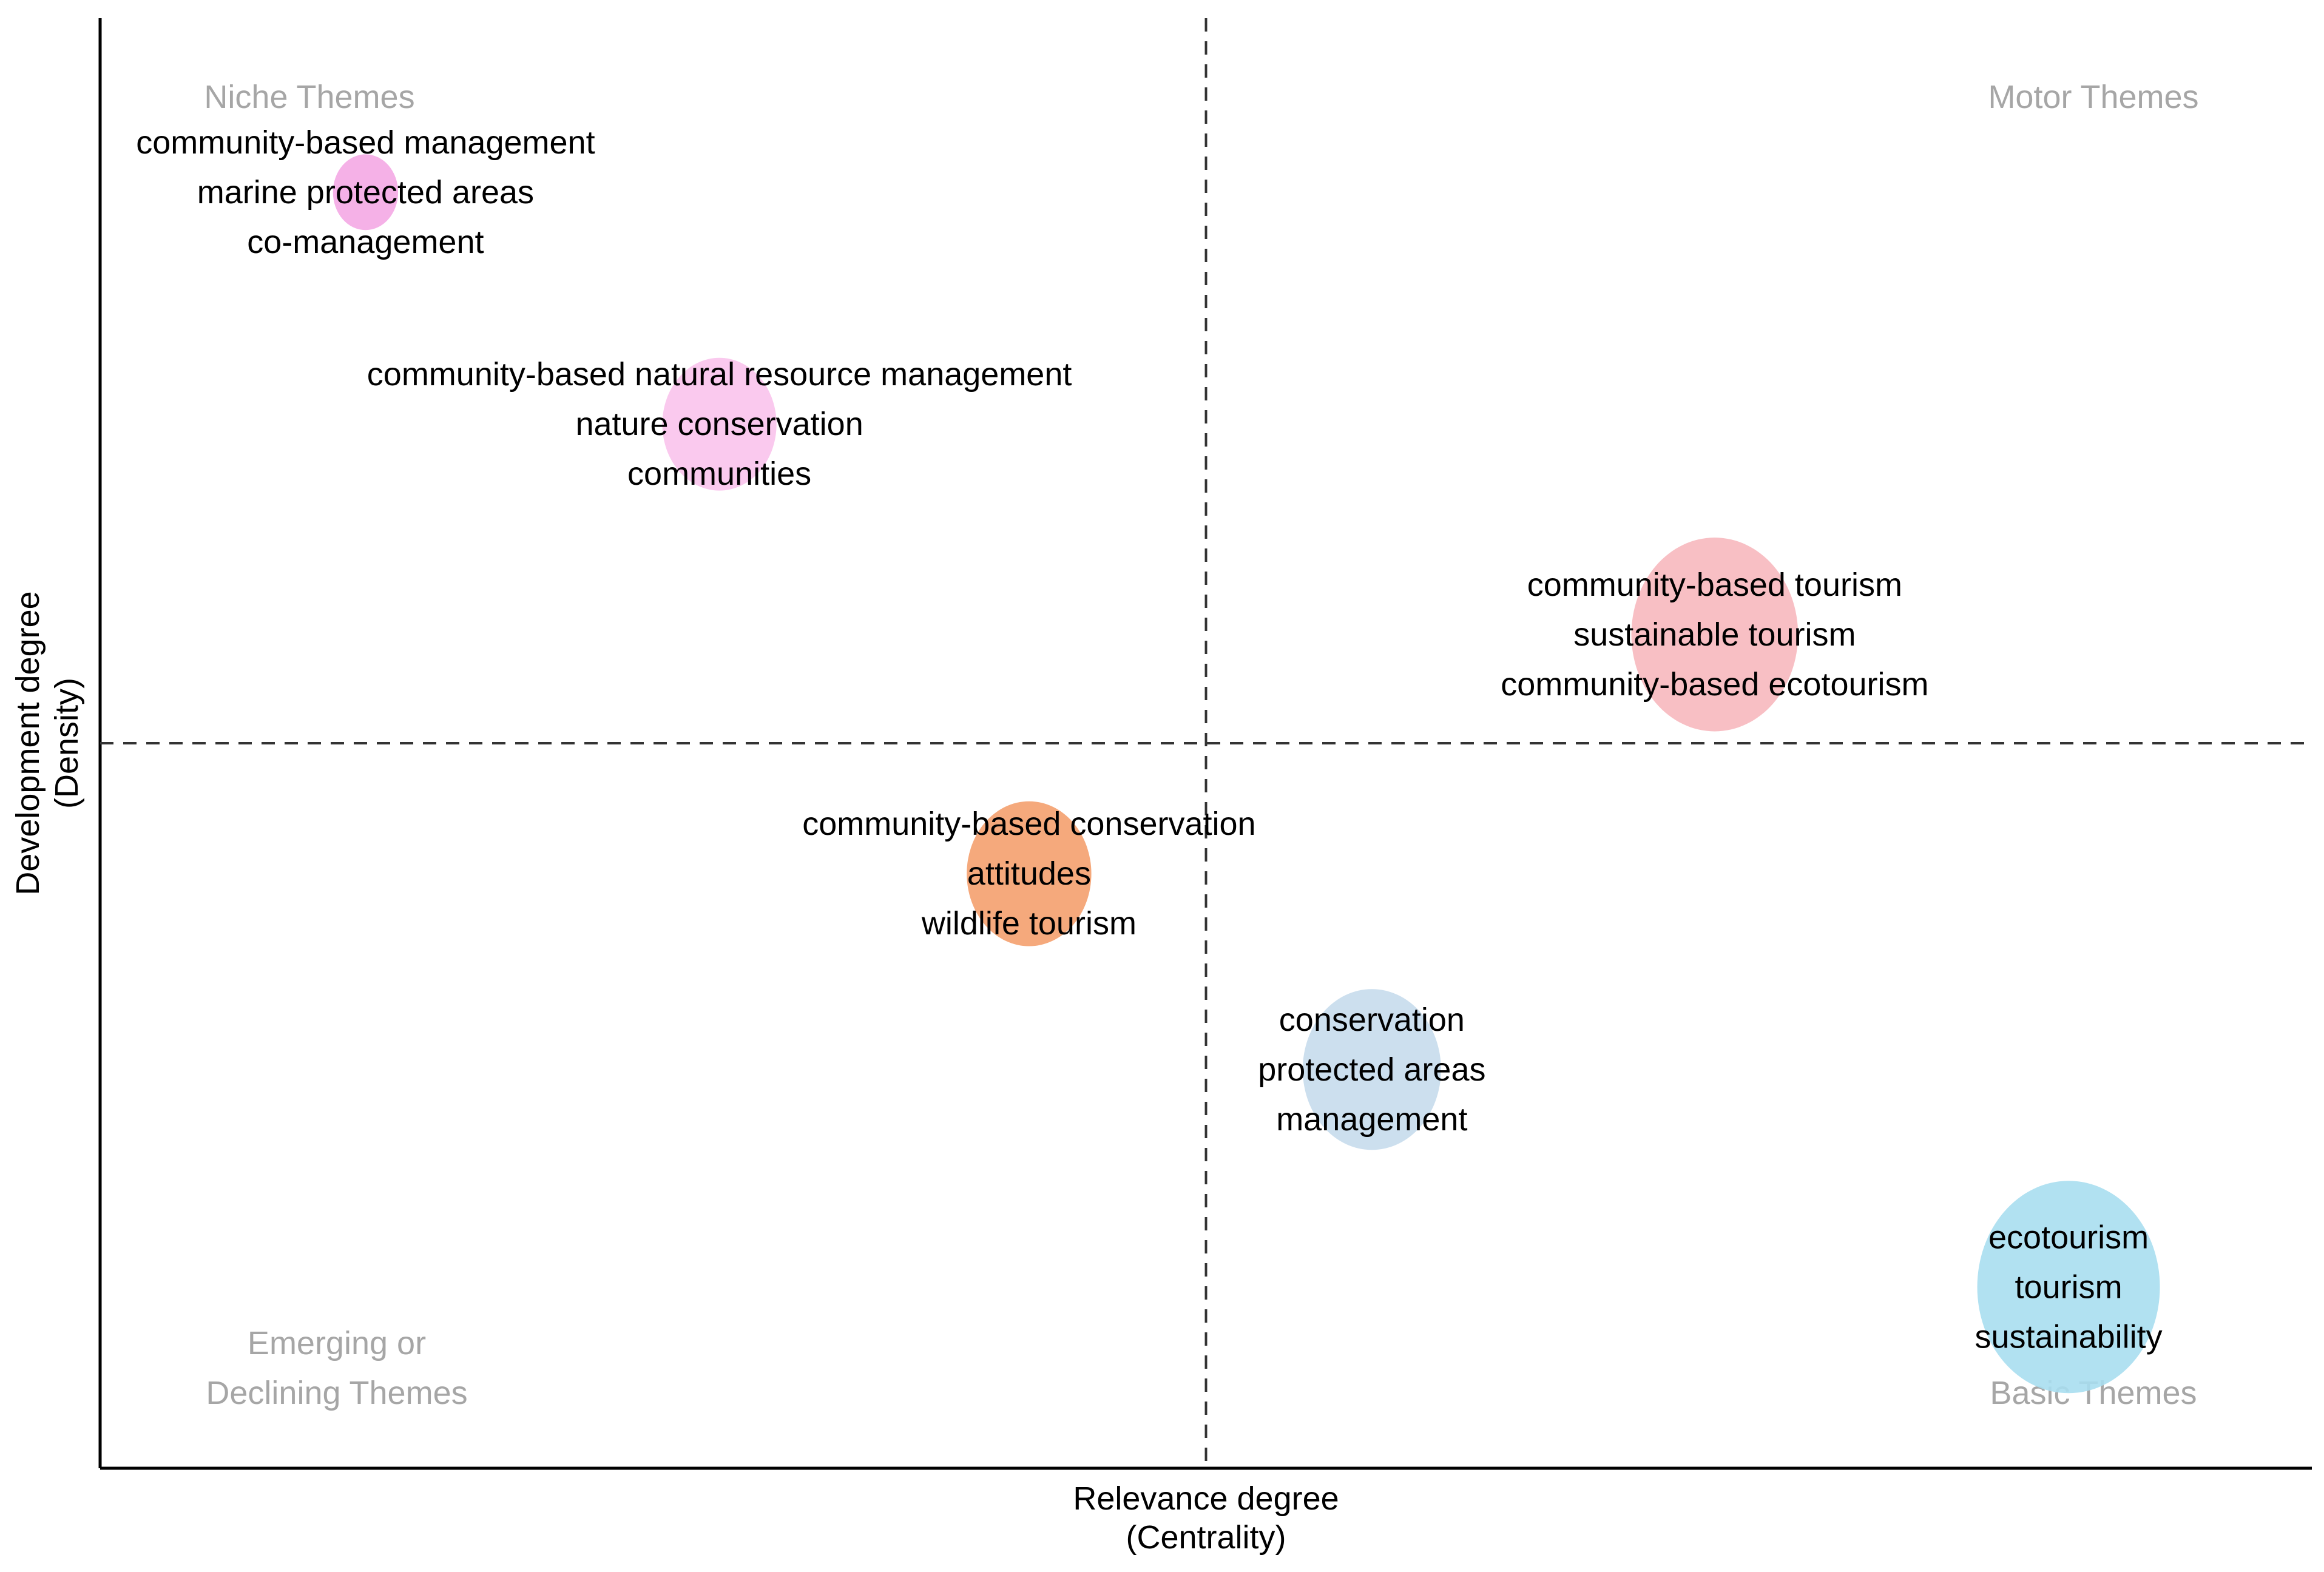 The width and height of the screenshot is (2324, 1572). I want to click on cluster-label-cluster-cbt: community-based tourism, so click(1714, 585).